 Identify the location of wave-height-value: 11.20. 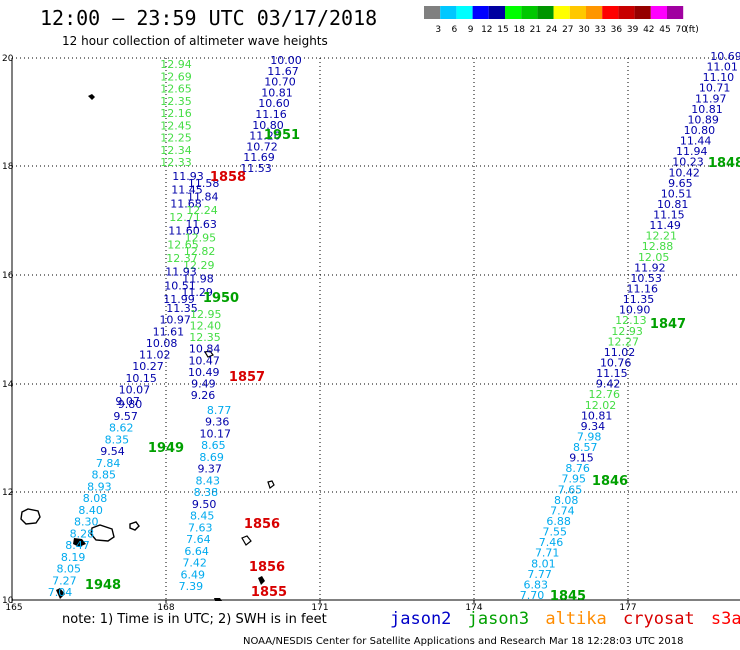
(265, 136).